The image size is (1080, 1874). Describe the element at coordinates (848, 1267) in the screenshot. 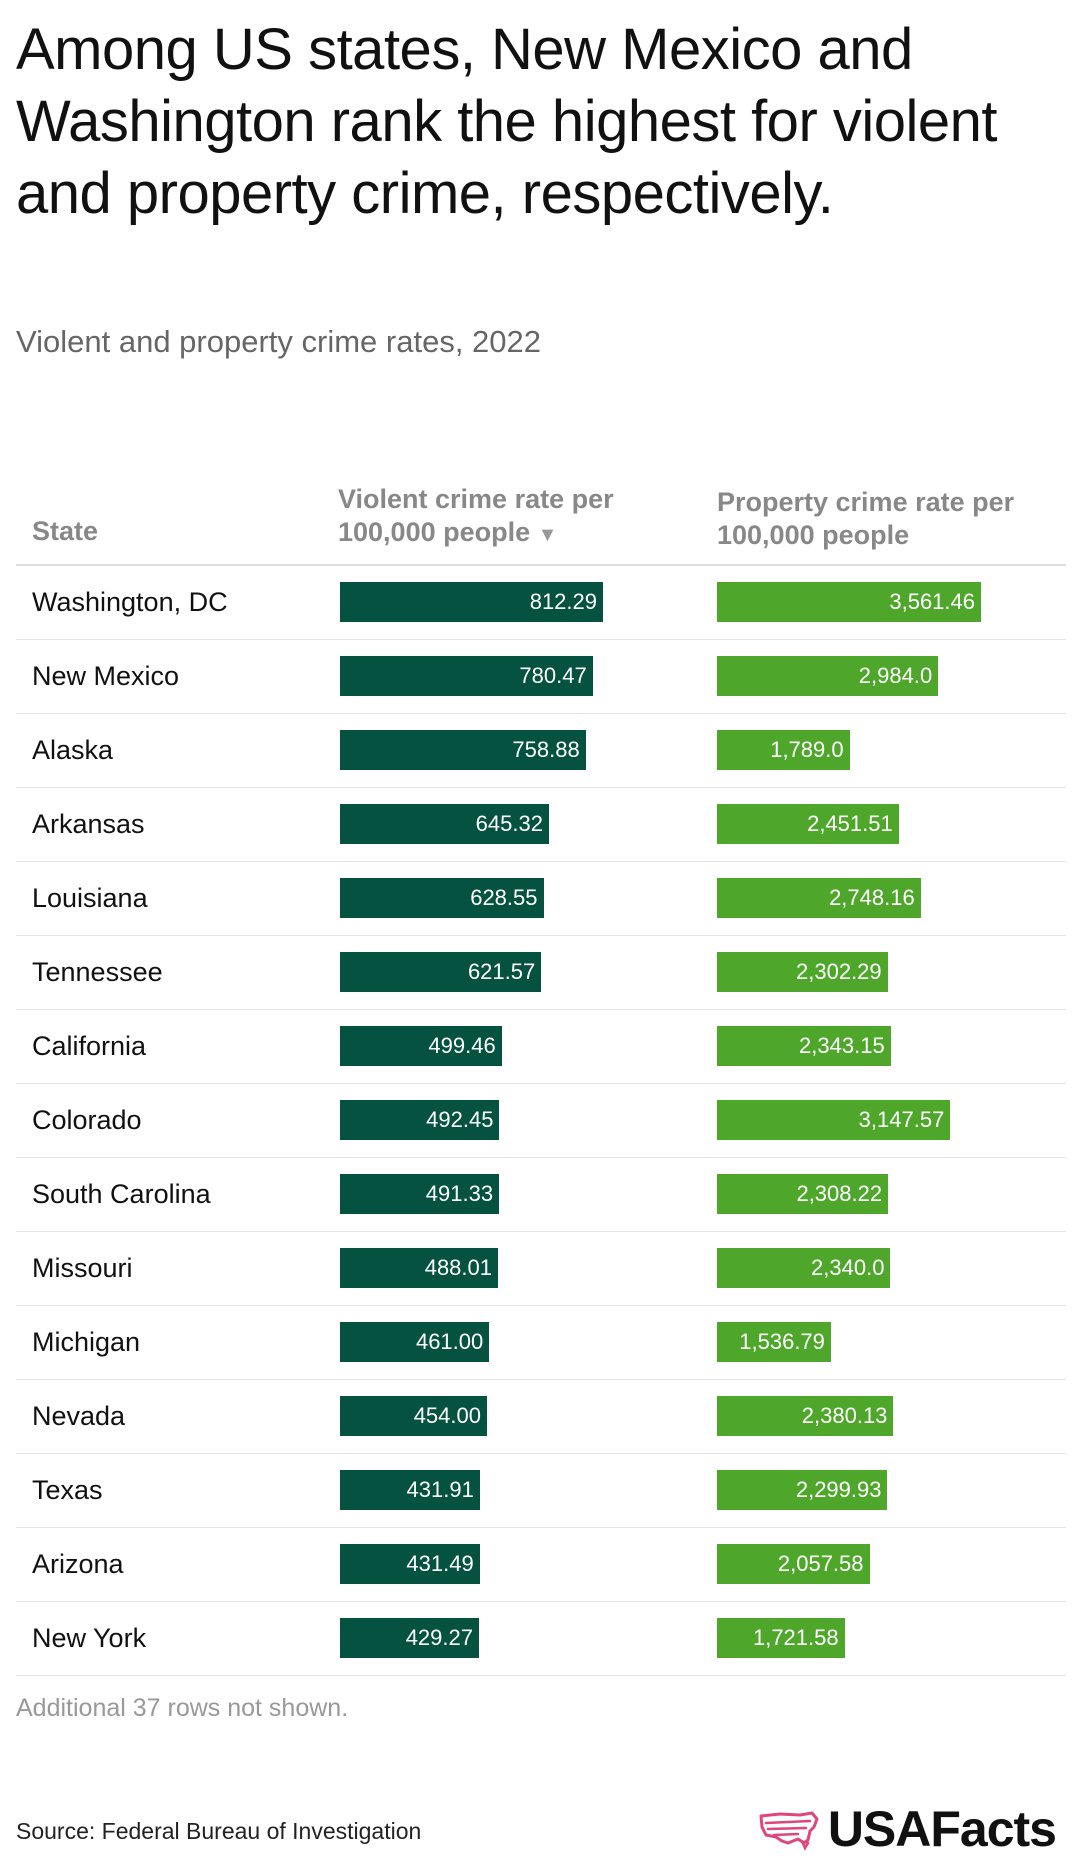

I see `property-value-label: 2,340.0` at that location.